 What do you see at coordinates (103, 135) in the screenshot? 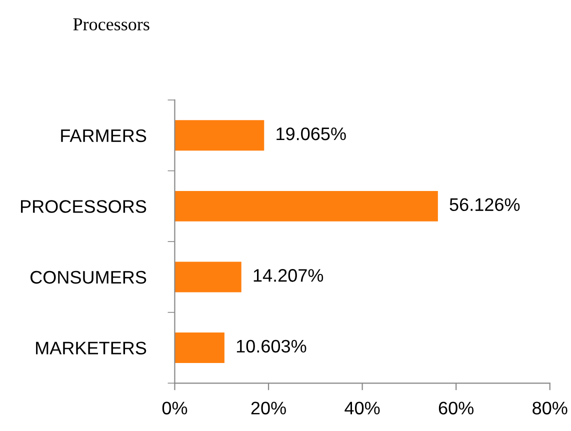
I see `y-tick-label: FARMERS` at bounding box center [103, 135].